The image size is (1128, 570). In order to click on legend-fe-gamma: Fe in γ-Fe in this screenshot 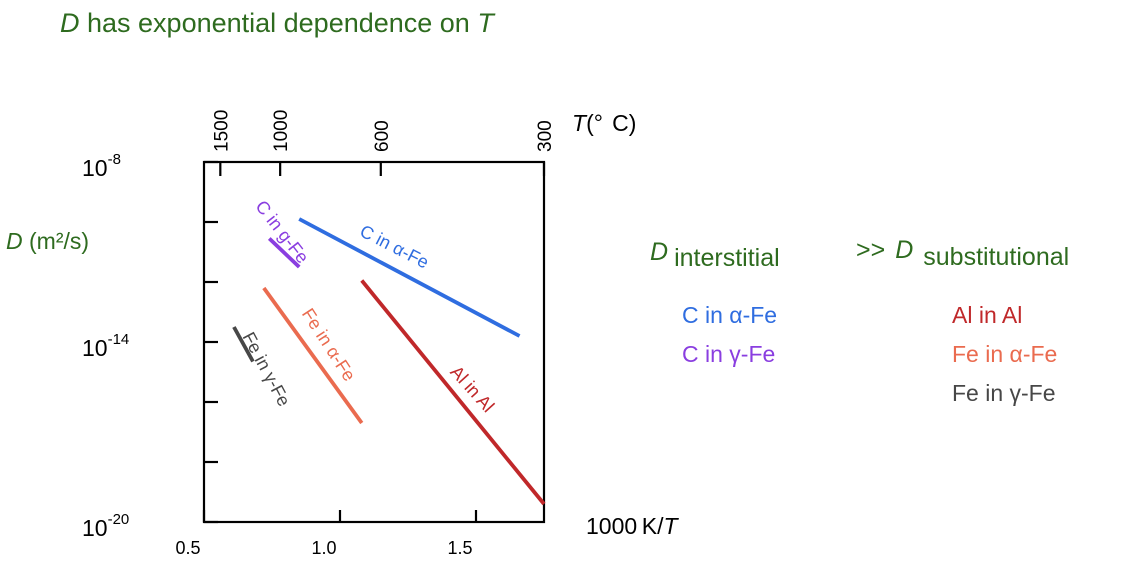, I will do `click(1004, 393)`.